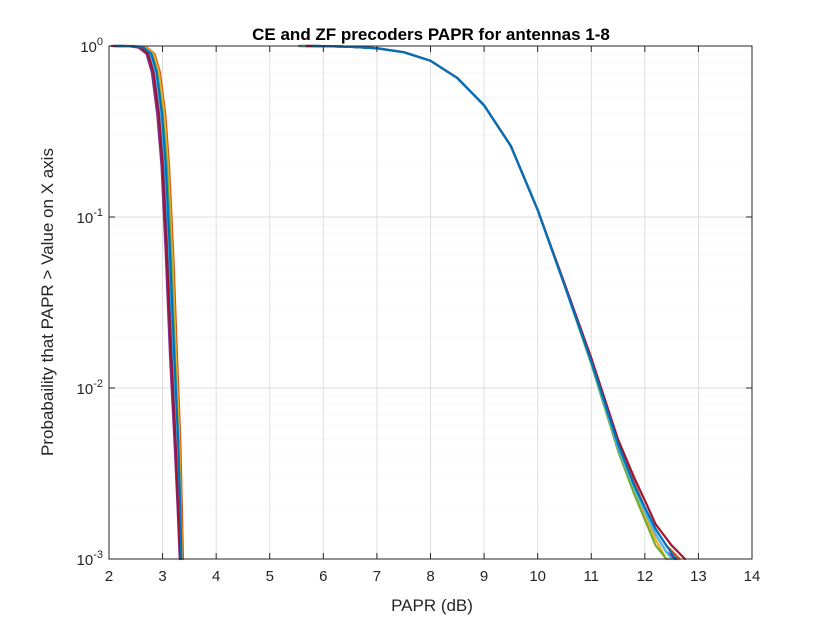  Describe the element at coordinates (432, 605) in the screenshot. I see `x-axis-label: PAPR (dB)` at that location.